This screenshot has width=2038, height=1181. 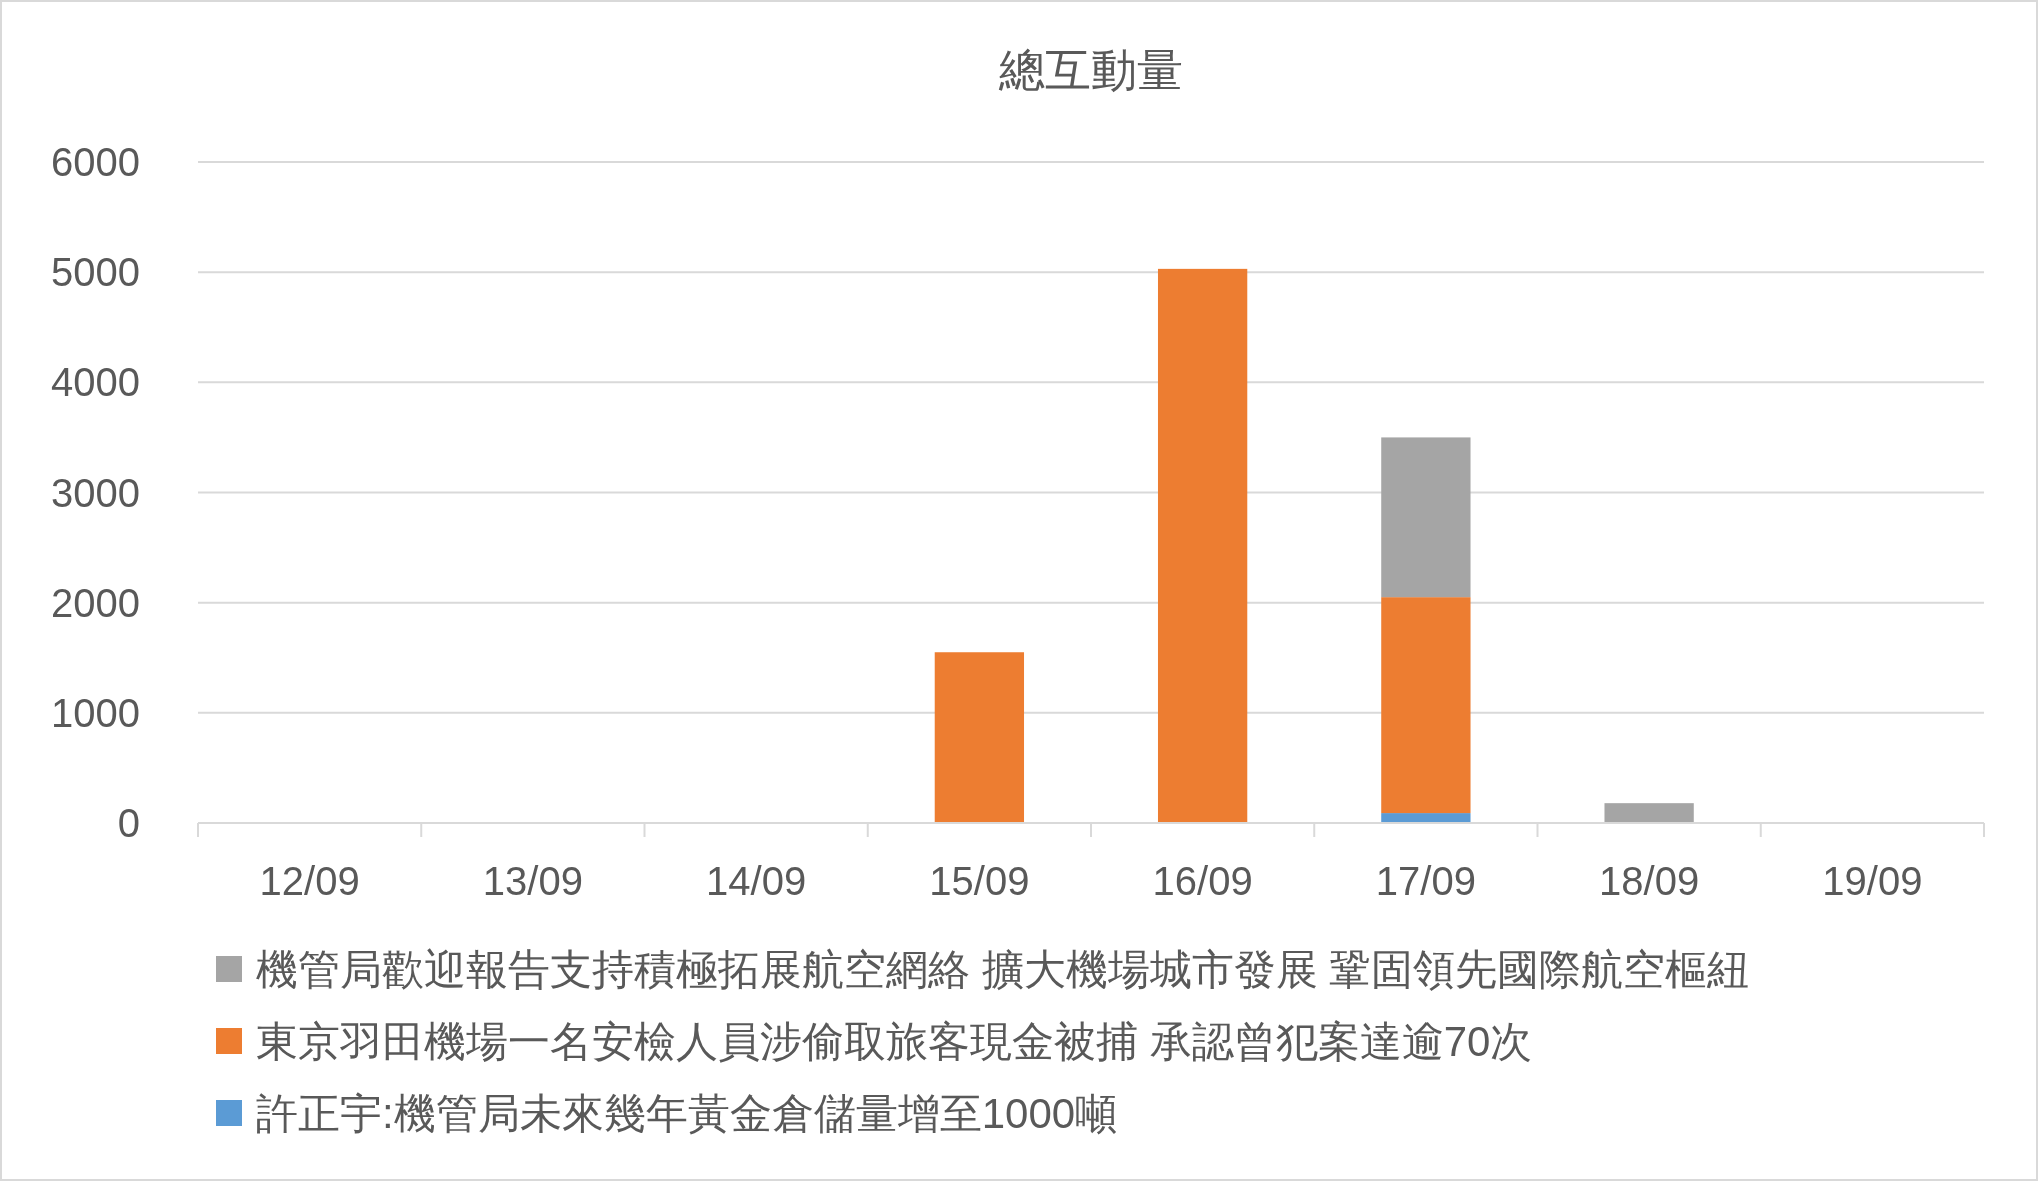 I want to click on y-tick-label: 1000, so click(x=95, y=712).